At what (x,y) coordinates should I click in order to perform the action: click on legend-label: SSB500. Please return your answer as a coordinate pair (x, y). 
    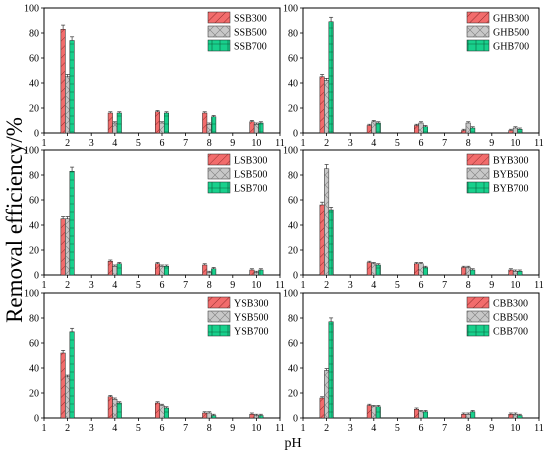
    Looking at the image, I should click on (250, 33).